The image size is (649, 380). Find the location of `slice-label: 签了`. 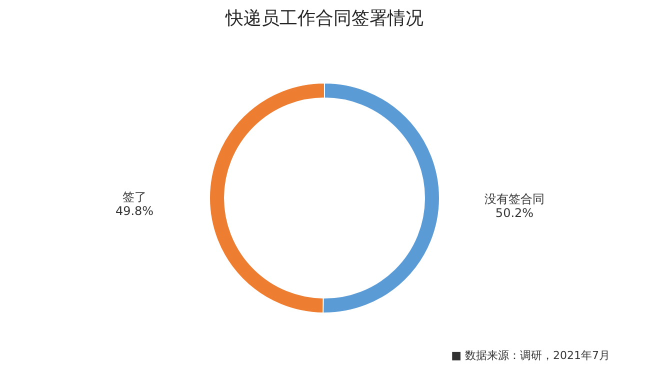

slice-label: 签了 is located at coordinates (134, 197).